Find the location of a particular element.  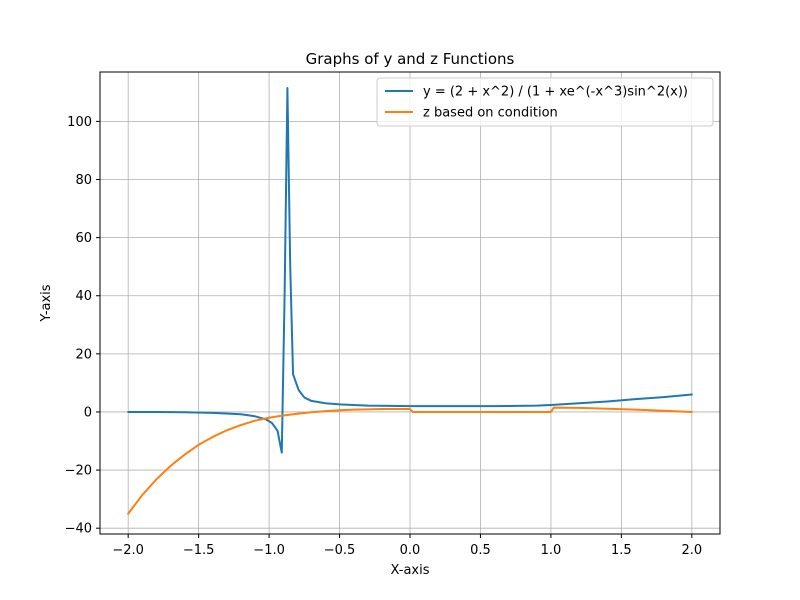

y-tick-label: 60 is located at coordinates (83, 238).